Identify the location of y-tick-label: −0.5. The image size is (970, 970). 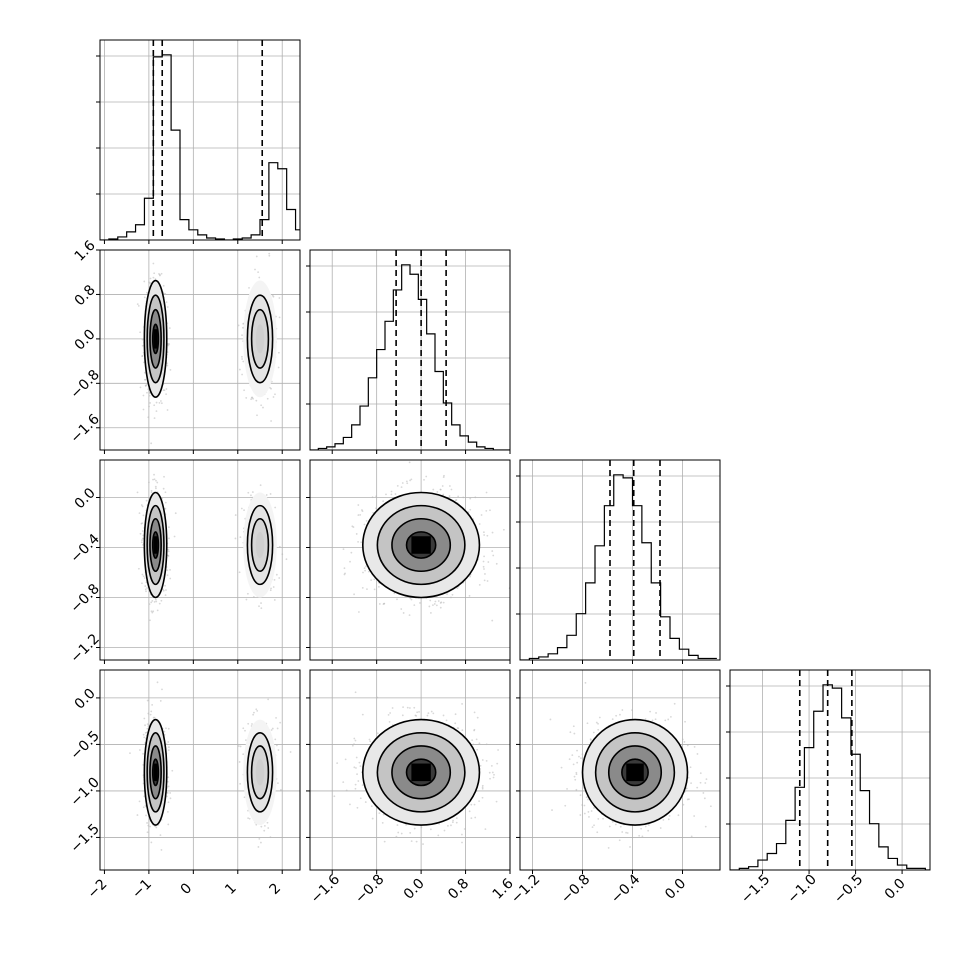
(84, 745).